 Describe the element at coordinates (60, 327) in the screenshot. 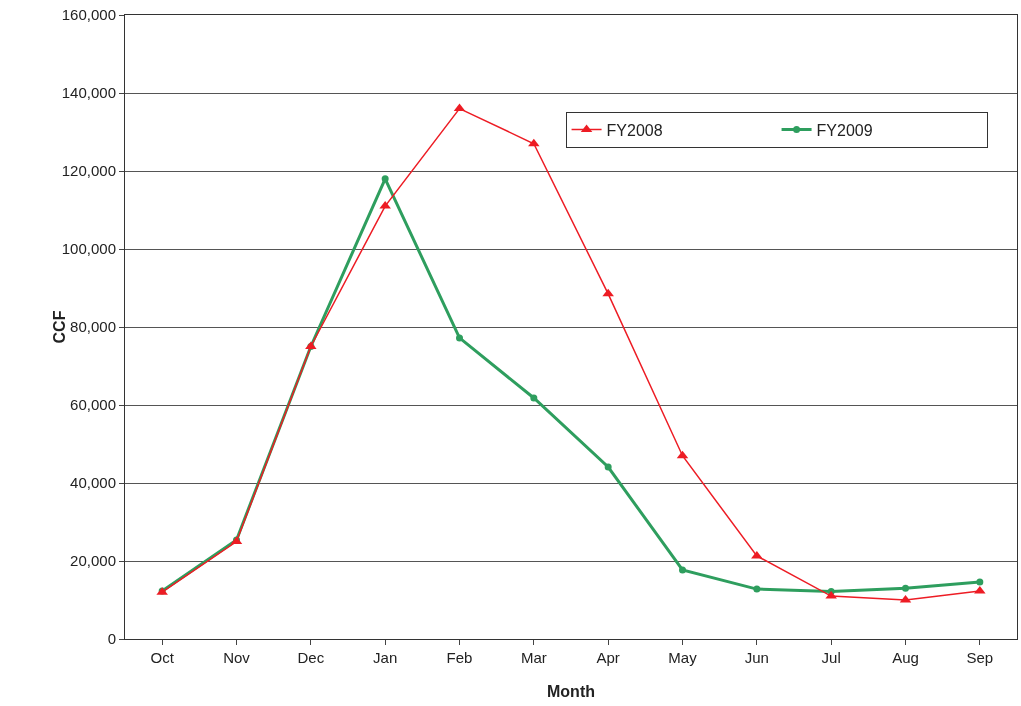

I see `y-axis-title: CCF` at that location.